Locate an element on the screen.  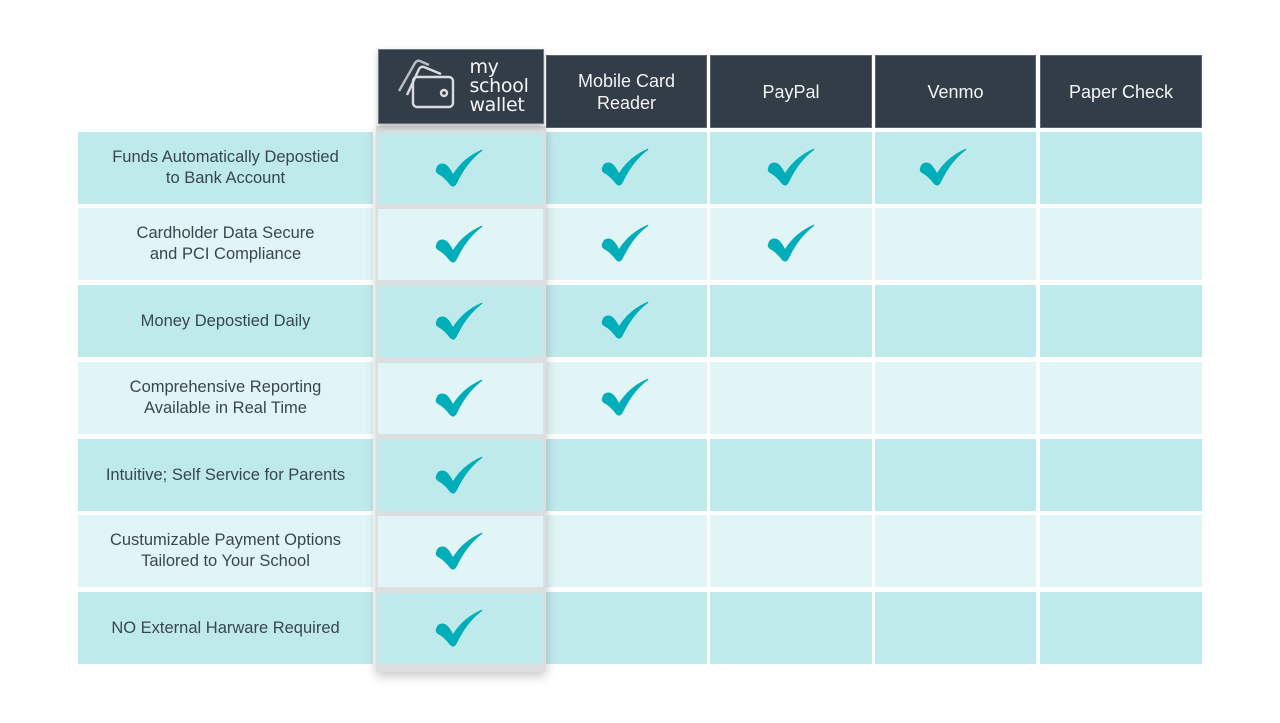
brand-name: my school wallet is located at coordinates (499, 86).